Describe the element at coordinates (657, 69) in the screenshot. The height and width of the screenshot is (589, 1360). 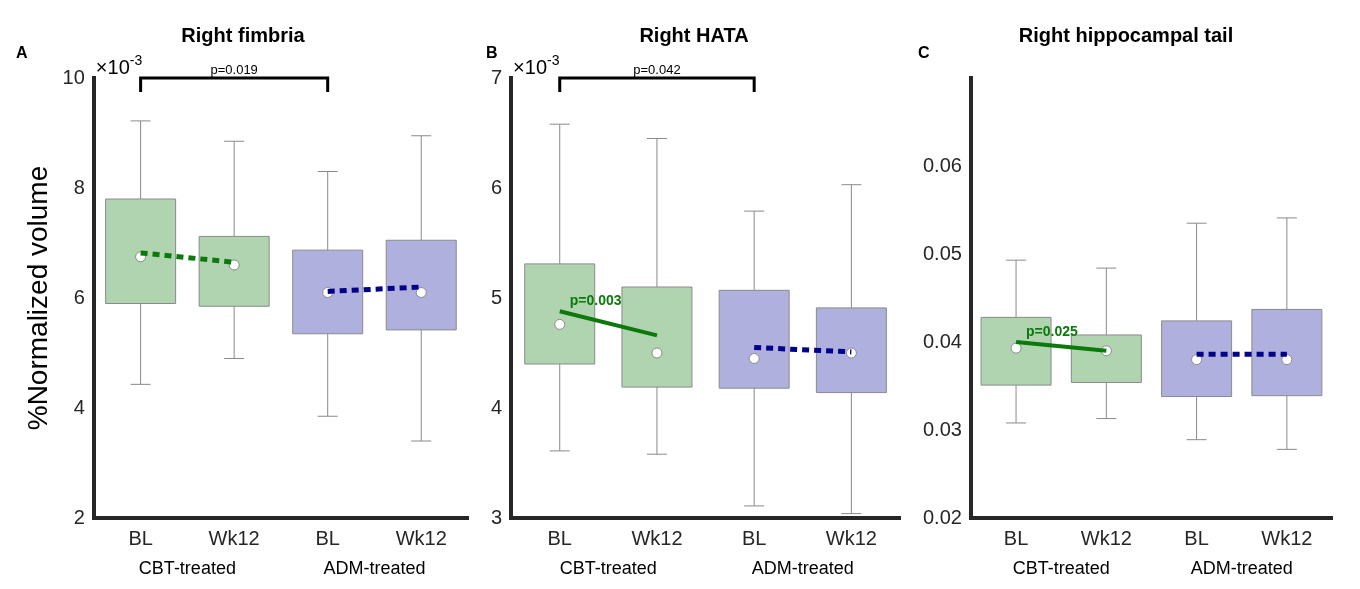
I see `annotation: p=0.042` at that location.